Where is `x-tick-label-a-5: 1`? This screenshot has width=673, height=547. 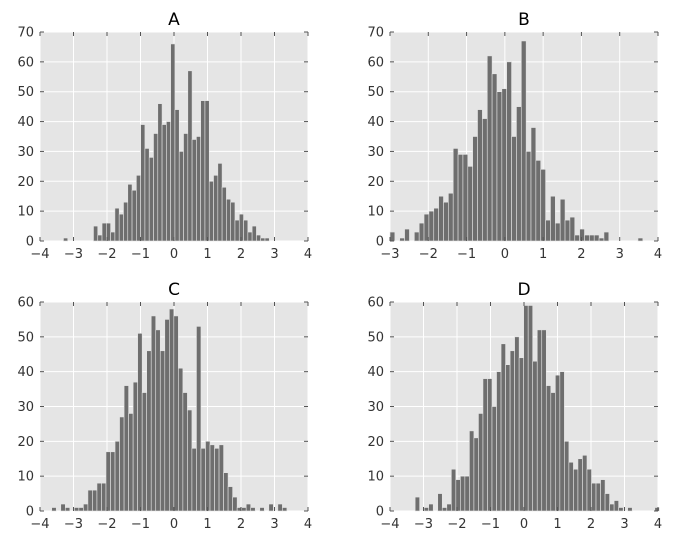
x-tick-label-a-5: 1 is located at coordinates (207, 254).